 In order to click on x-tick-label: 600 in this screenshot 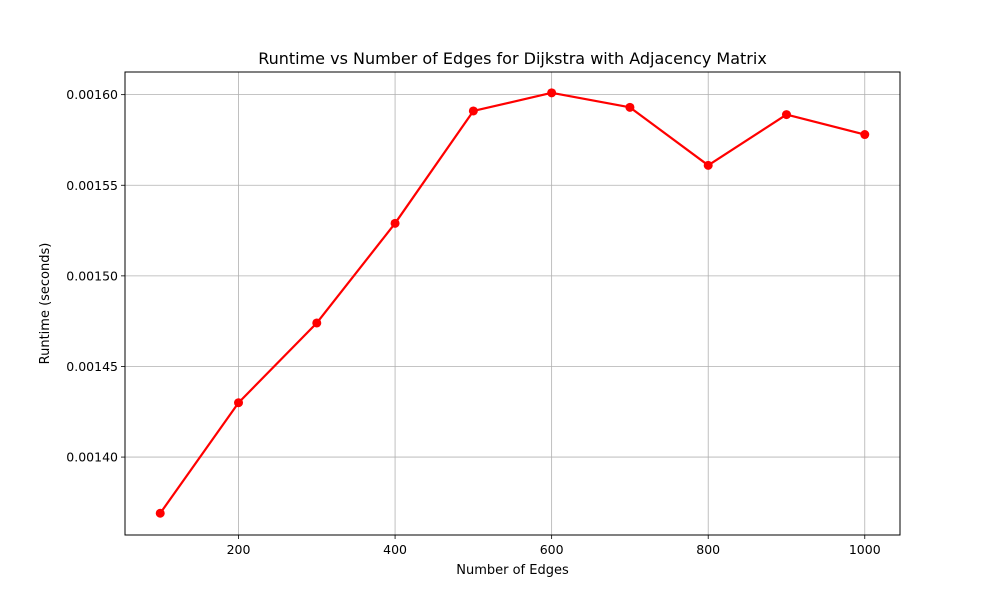, I will do `click(552, 549)`.